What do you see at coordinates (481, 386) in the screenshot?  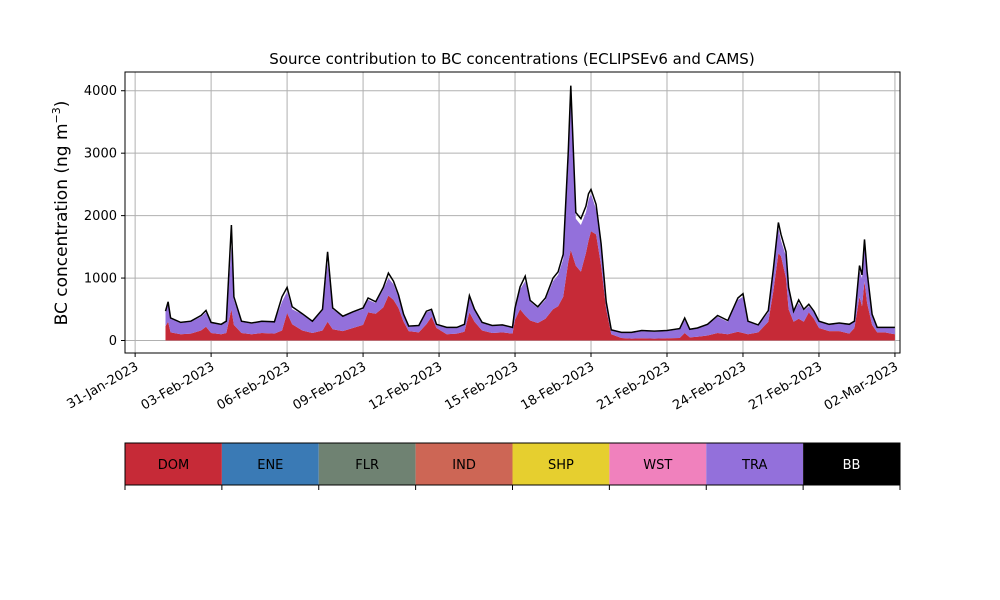 I see `x-tick-label: 15-Feb-2023` at bounding box center [481, 386].